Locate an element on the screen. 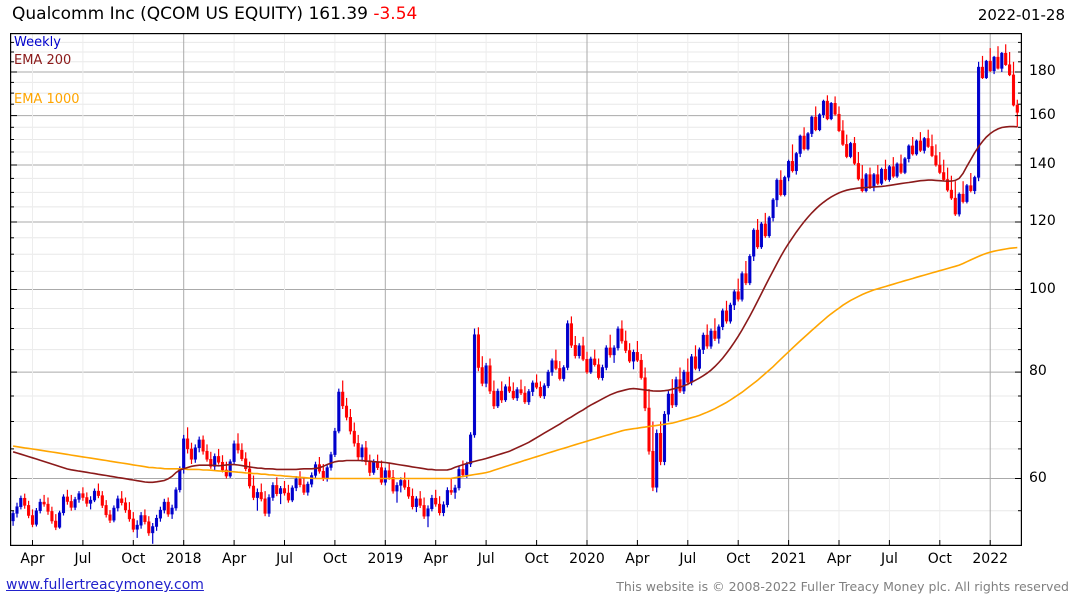  x-axis-tick-label: 2018 is located at coordinates (183, 559).